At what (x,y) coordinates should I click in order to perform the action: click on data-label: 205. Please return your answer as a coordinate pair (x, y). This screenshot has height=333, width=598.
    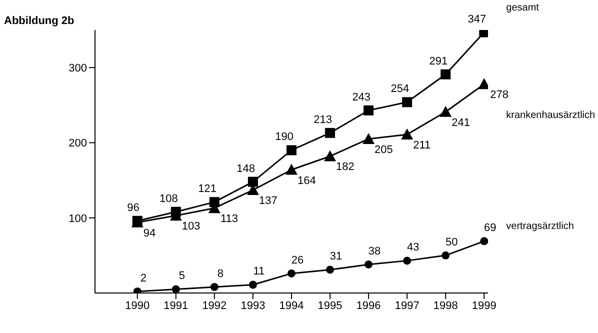
    Looking at the image, I should click on (383, 150).